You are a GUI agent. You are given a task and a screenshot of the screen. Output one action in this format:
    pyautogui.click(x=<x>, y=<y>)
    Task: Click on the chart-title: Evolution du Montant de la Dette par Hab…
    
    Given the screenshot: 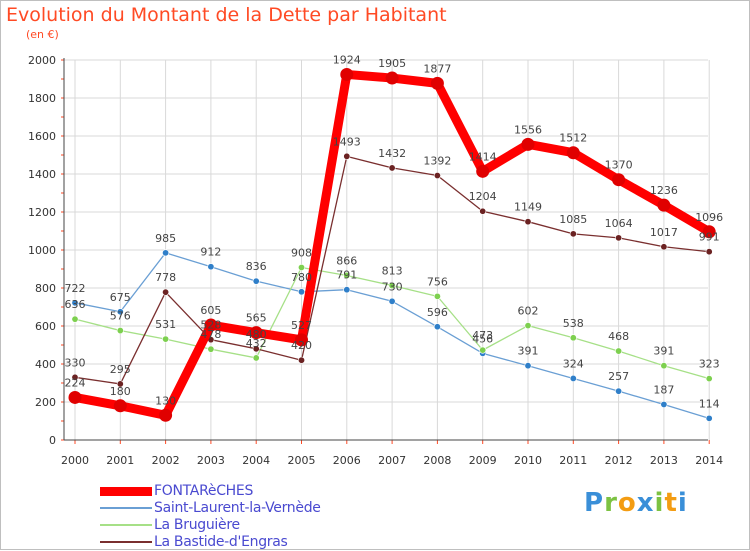 What is the action you would take?
    pyautogui.click(x=226, y=15)
    